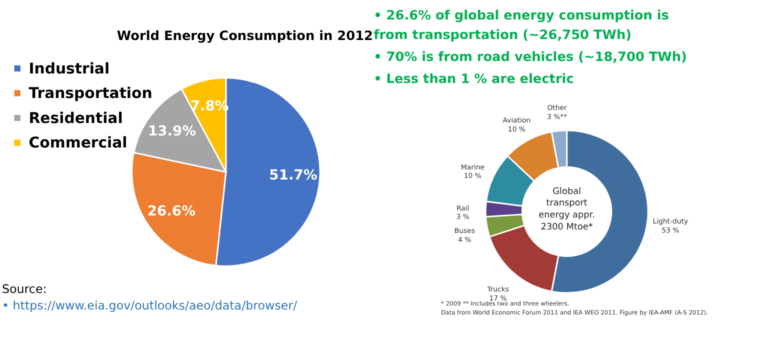 This screenshot has width=768, height=337. Describe the element at coordinates (69, 68) in the screenshot. I see `legend-label: Industrial` at that location.